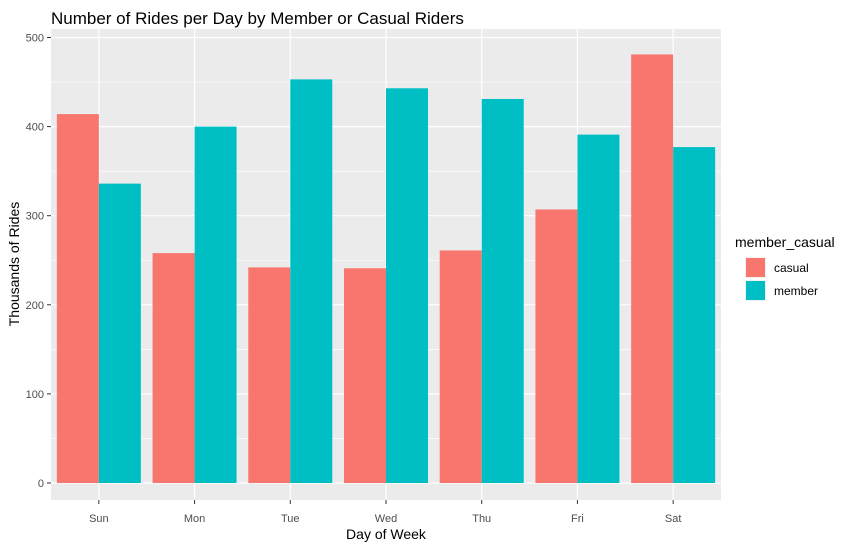 The height and width of the screenshot is (549, 865). I want to click on y-tick-label: 500, so click(35, 39).